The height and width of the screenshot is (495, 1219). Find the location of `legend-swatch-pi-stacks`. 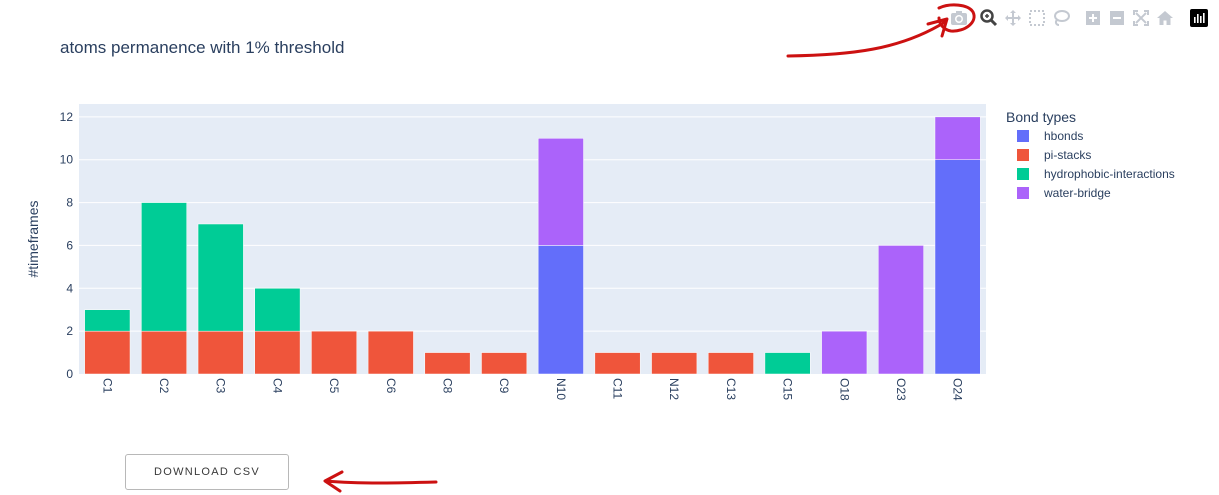

legend-swatch-pi-stacks is located at coordinates (1023, 155).